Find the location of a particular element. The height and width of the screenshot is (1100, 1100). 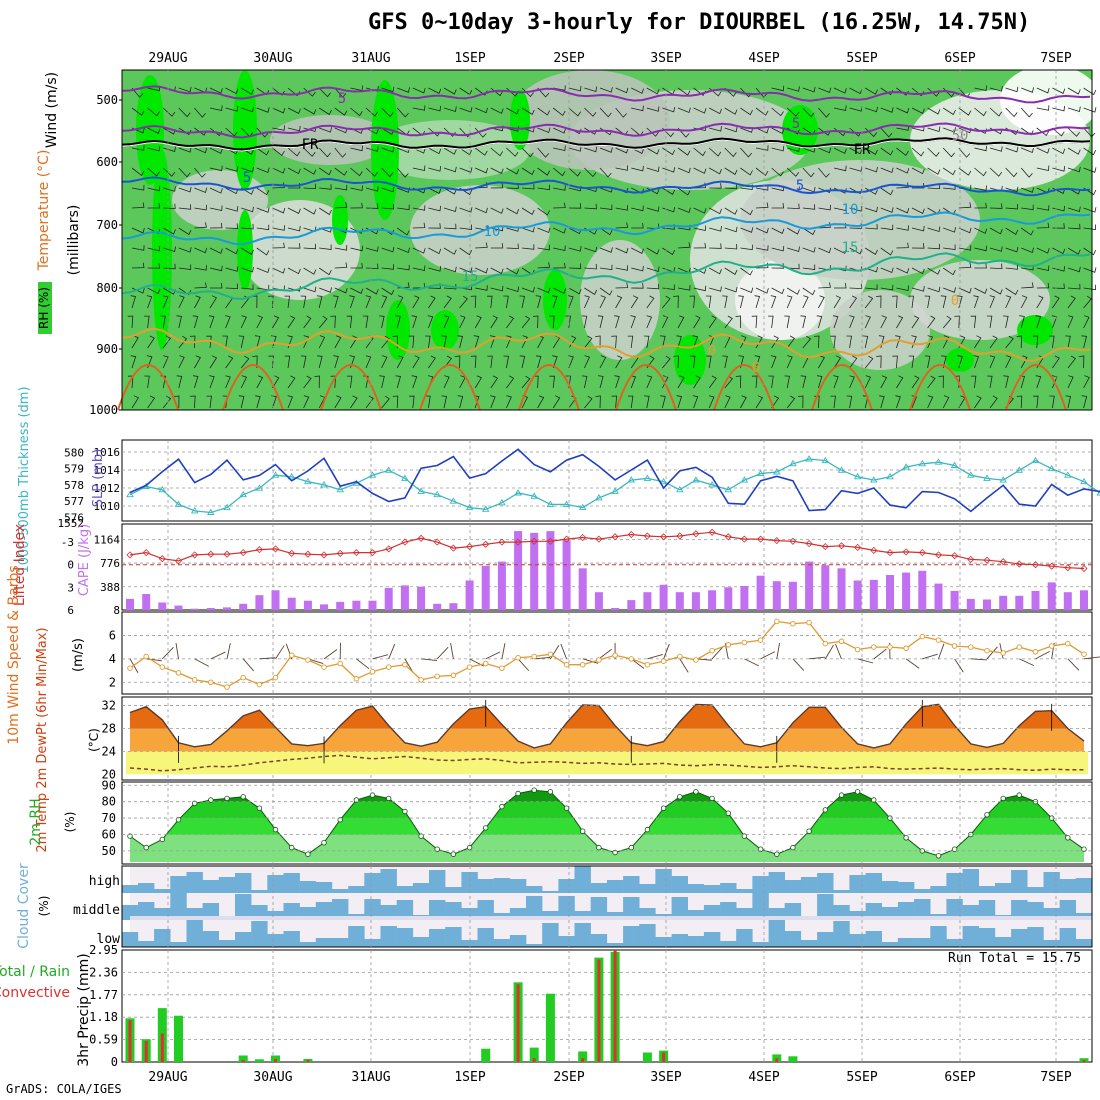

precip-frame is located at coordinates (607, 1006).